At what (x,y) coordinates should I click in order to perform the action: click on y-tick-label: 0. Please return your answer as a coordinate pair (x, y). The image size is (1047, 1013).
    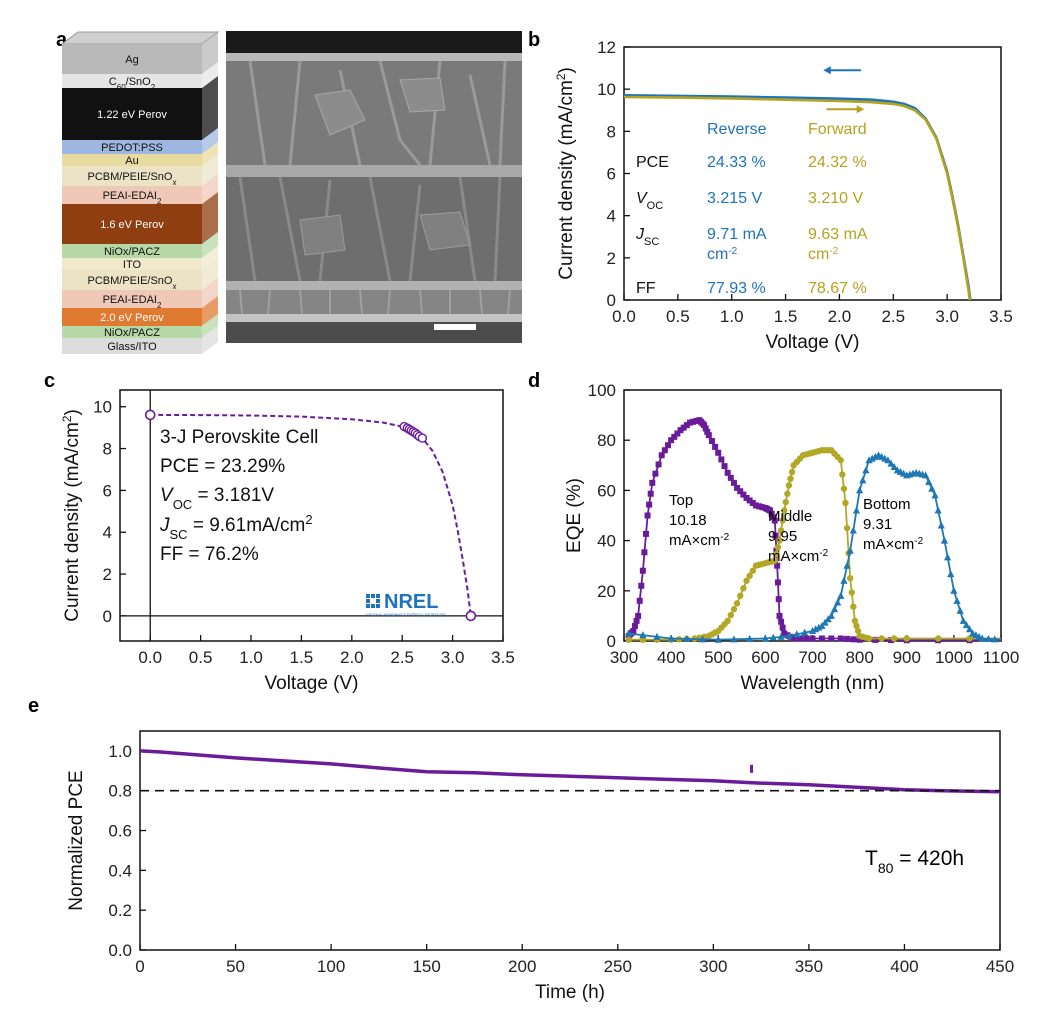
    Looking at the image, I should click on (611, 300).